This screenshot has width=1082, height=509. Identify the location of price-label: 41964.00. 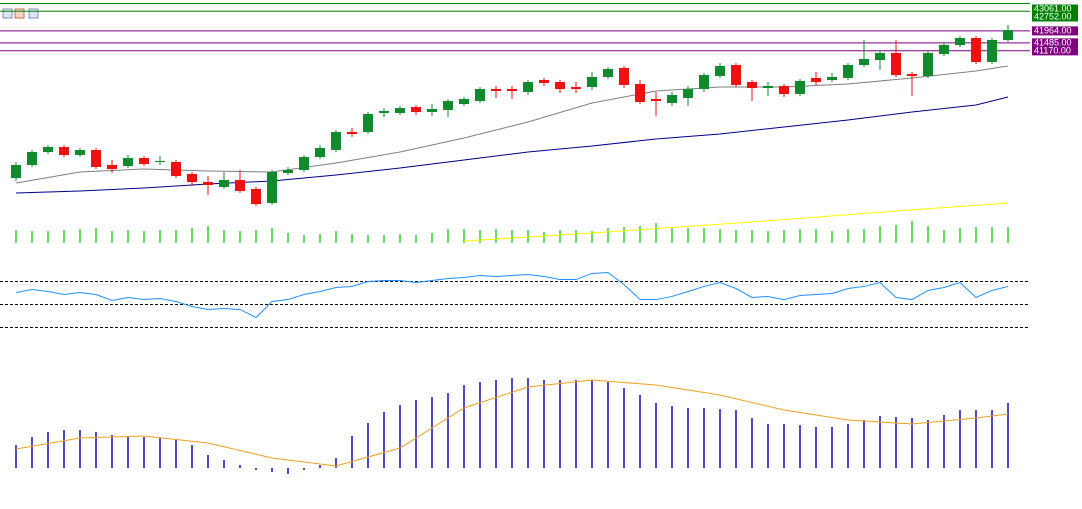
(1053, 30).